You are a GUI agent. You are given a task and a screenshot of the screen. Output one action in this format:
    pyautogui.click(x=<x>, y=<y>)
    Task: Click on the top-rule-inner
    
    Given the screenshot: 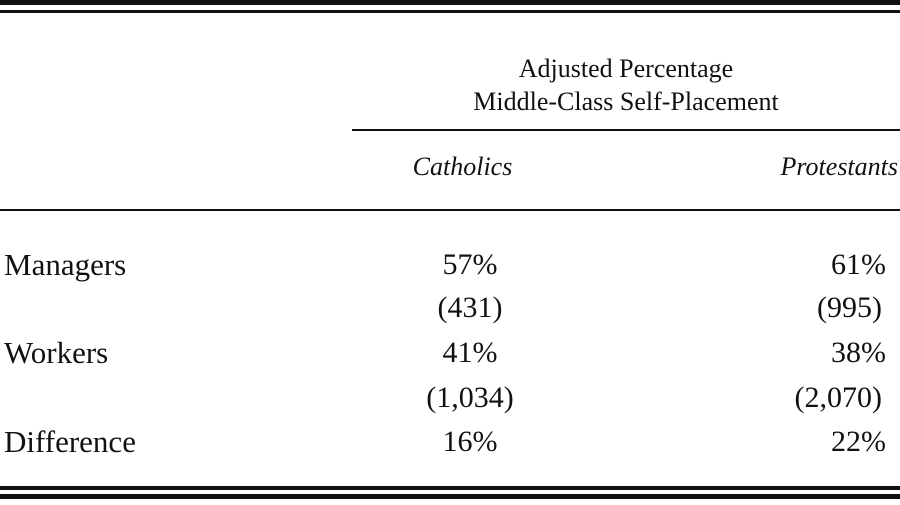 What is the action you would take?
    pyautogui.click(x=450, y=11)
    